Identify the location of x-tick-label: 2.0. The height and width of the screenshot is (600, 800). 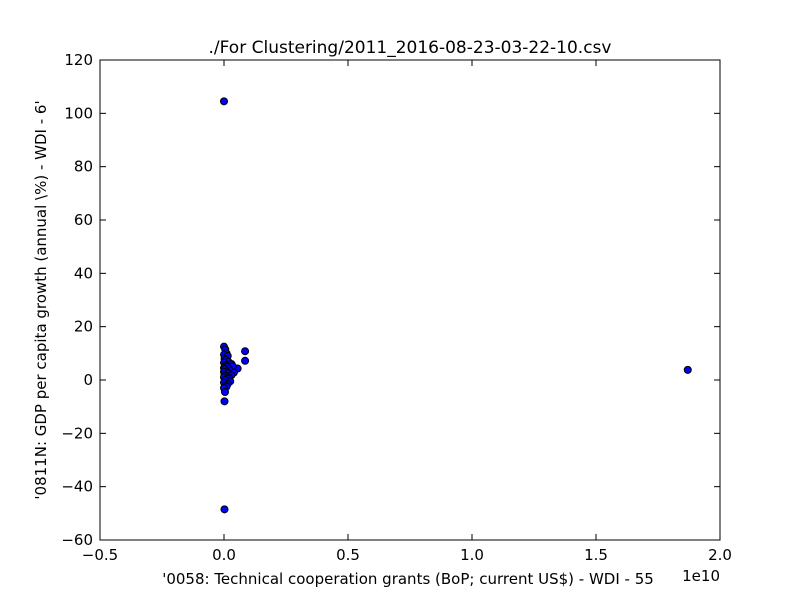
(720, 555).